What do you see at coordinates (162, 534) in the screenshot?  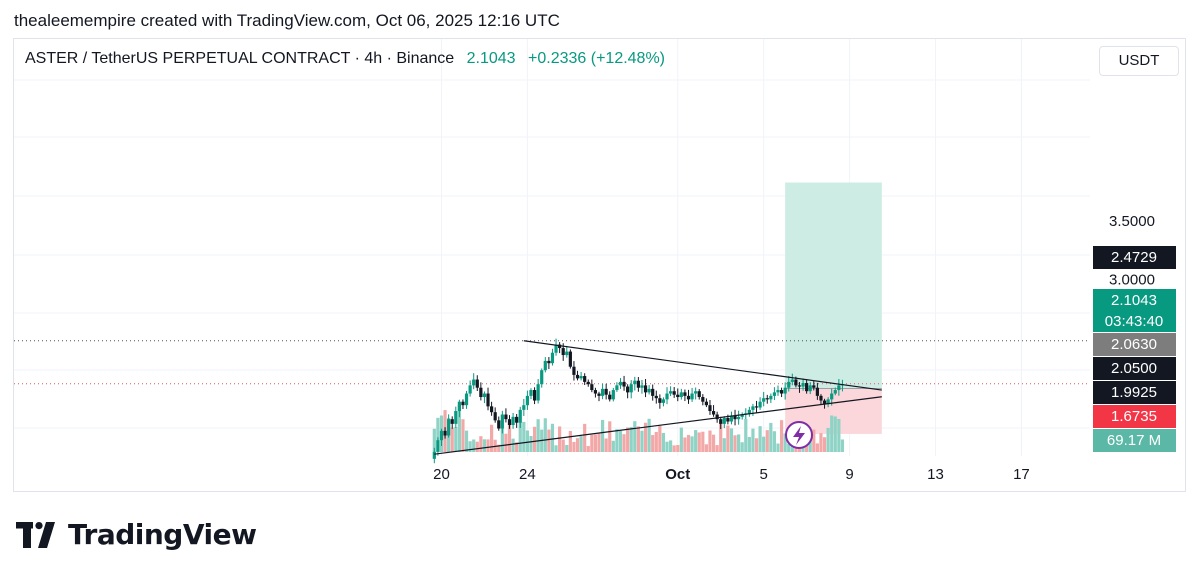 I see `tradingview-wordmark: TradingView` at bounding box center [162, 534].